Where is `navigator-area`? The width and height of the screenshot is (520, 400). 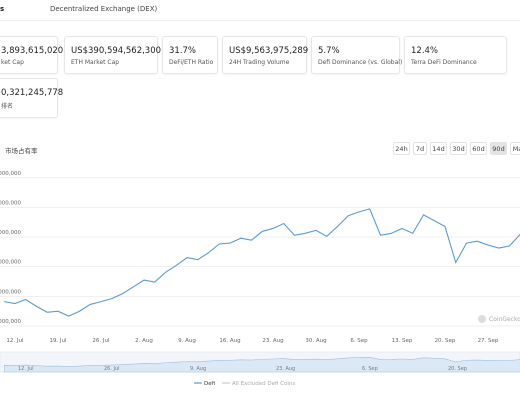
navigator-area is located at coordinates (261, 365).